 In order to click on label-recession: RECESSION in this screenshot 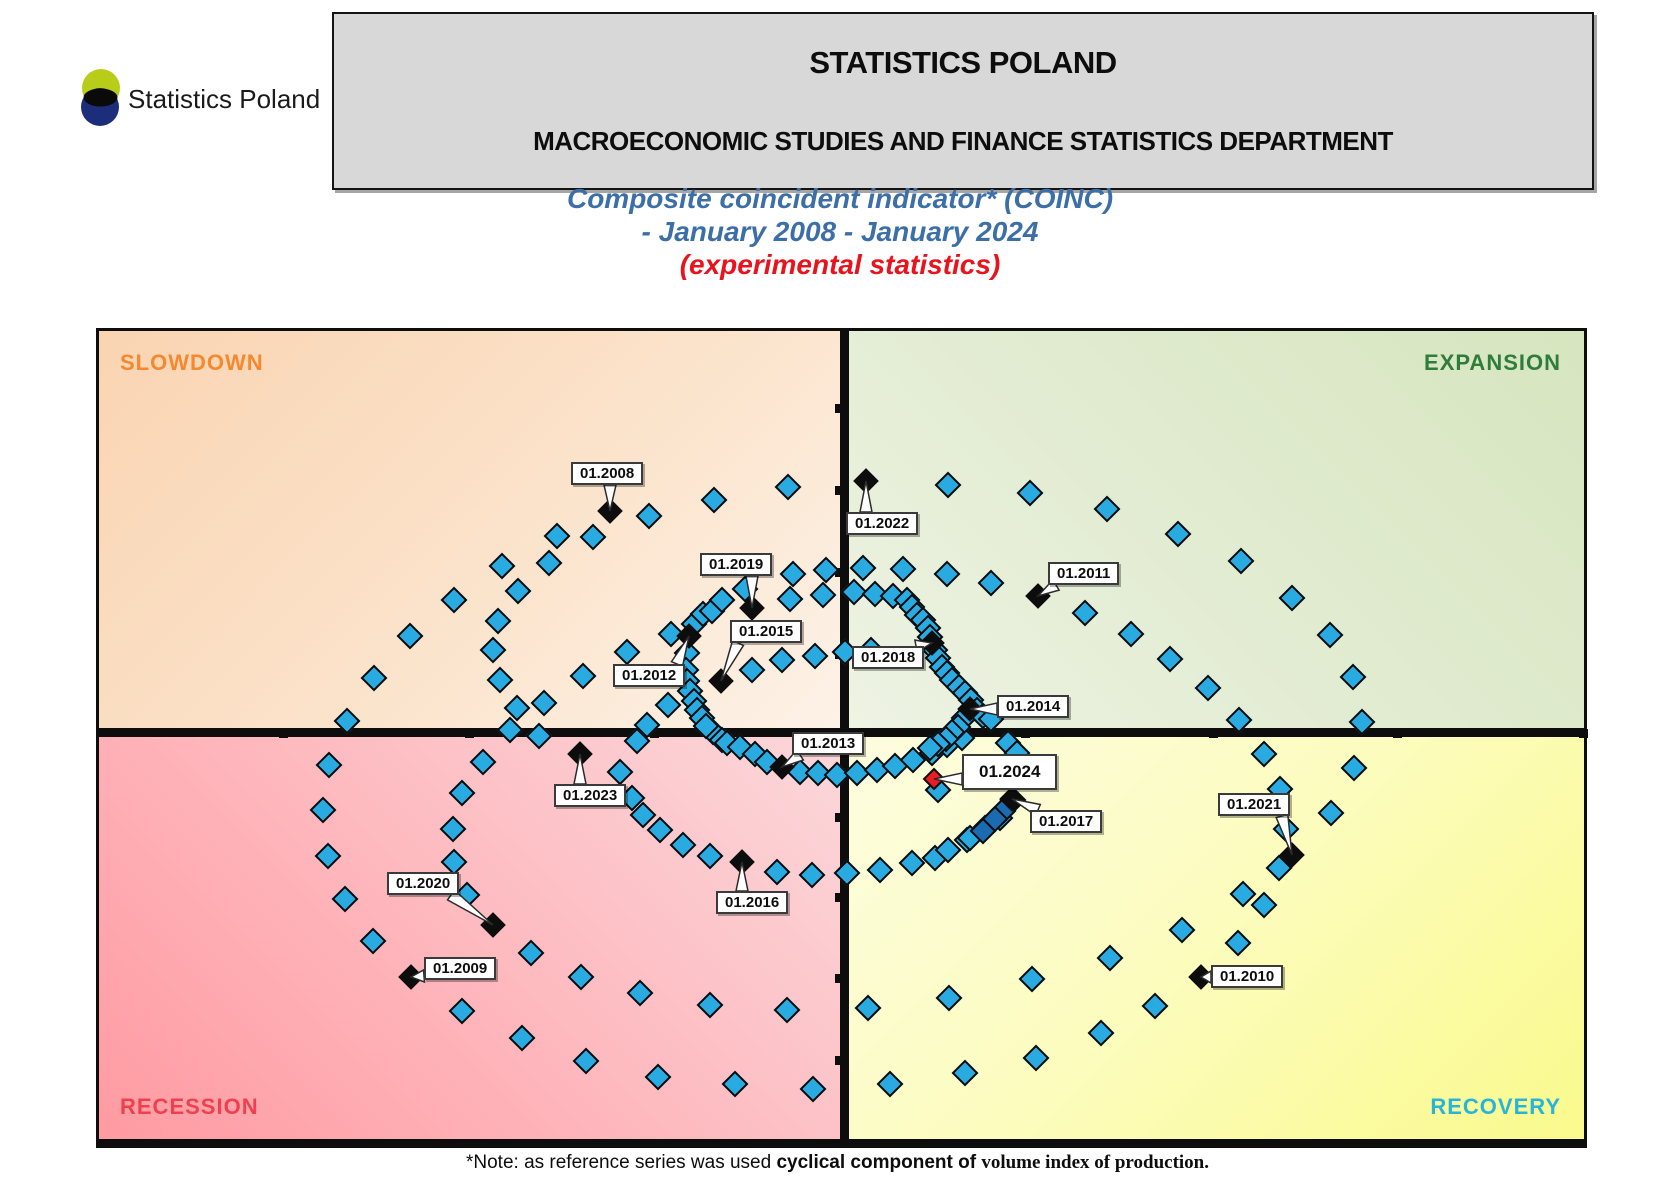, I will do `click(189, 1106)`.